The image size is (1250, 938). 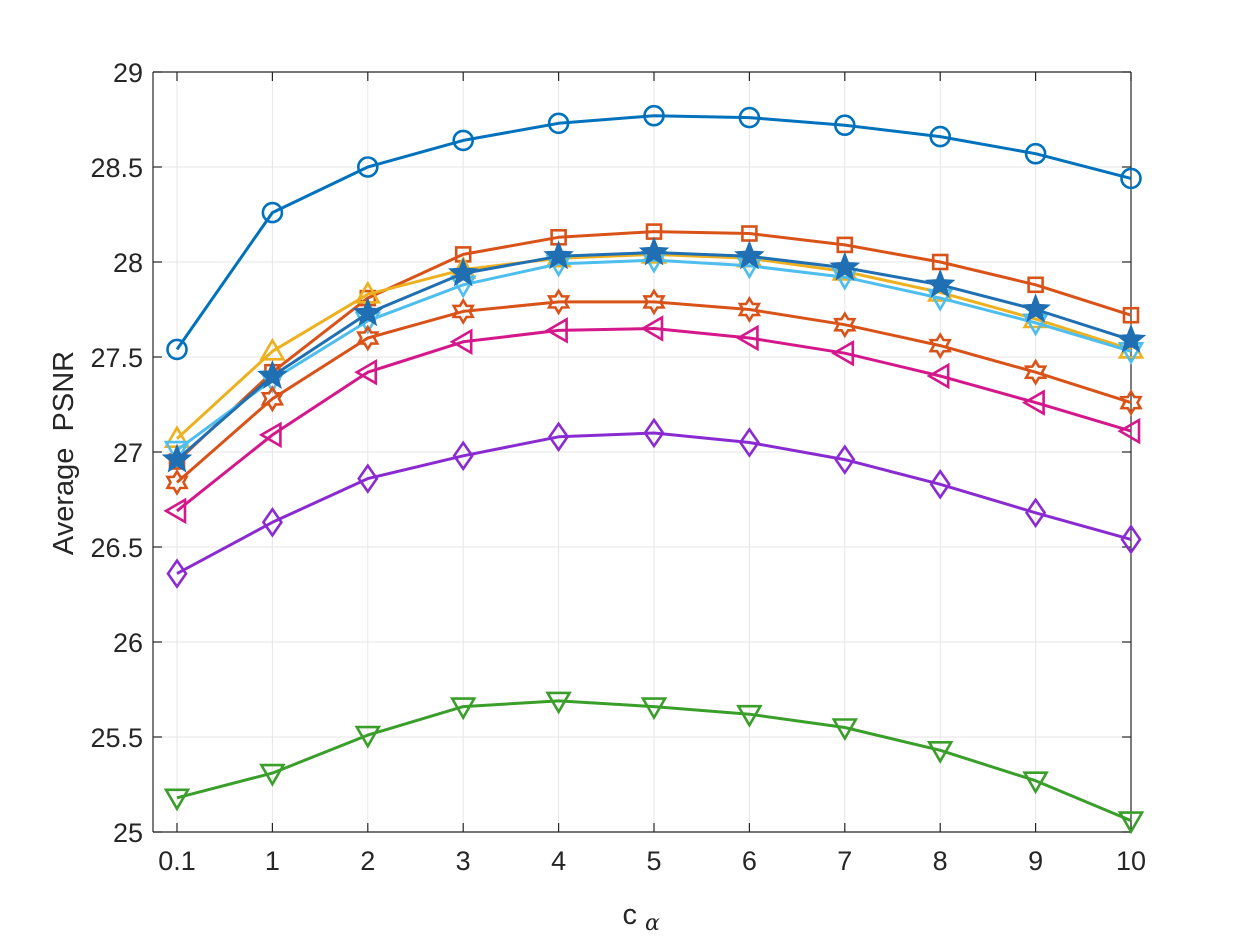 I want to click on y-tick-label: 26, so click(x=128, y=643).